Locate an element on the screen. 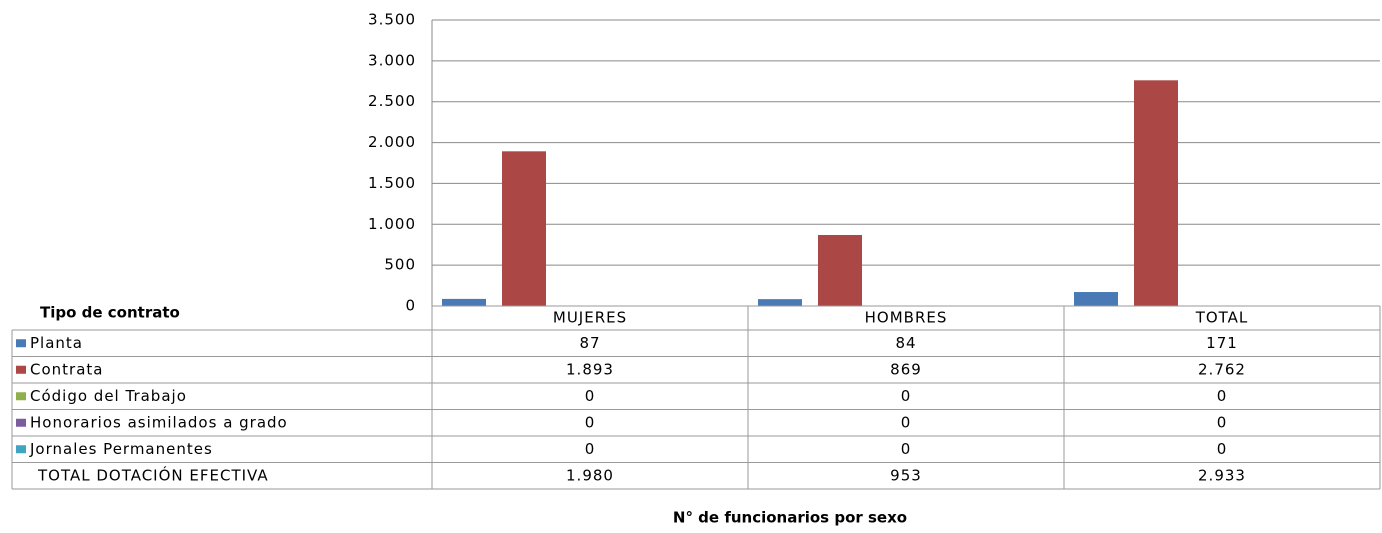  table-value: 2.762 is located at coordinates (1222, 369).